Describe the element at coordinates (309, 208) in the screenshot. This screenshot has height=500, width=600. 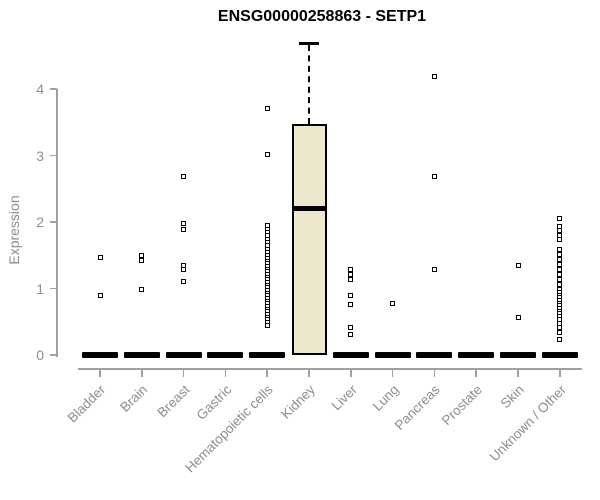
I see `median-line` at that location.